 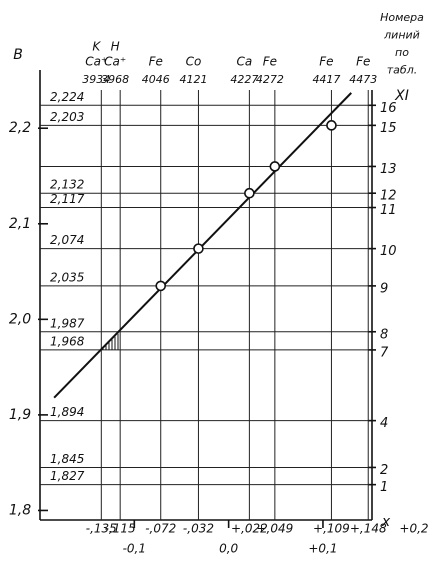 What do you see at coordinates (384, 288) in the screenshot?
I see `line-number: 9` at bounding box center [384, 288].